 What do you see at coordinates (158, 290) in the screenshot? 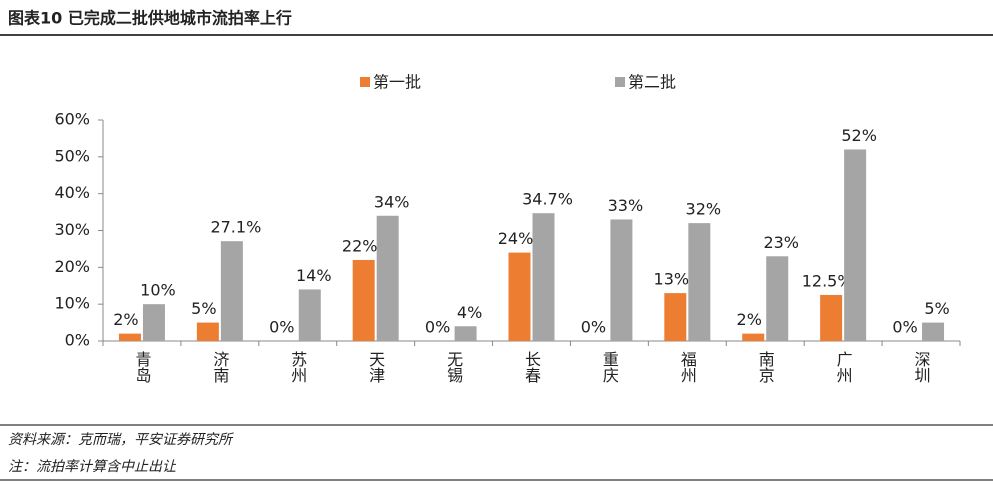
I see `value-label: 10%` at bounding box center [158, 290].